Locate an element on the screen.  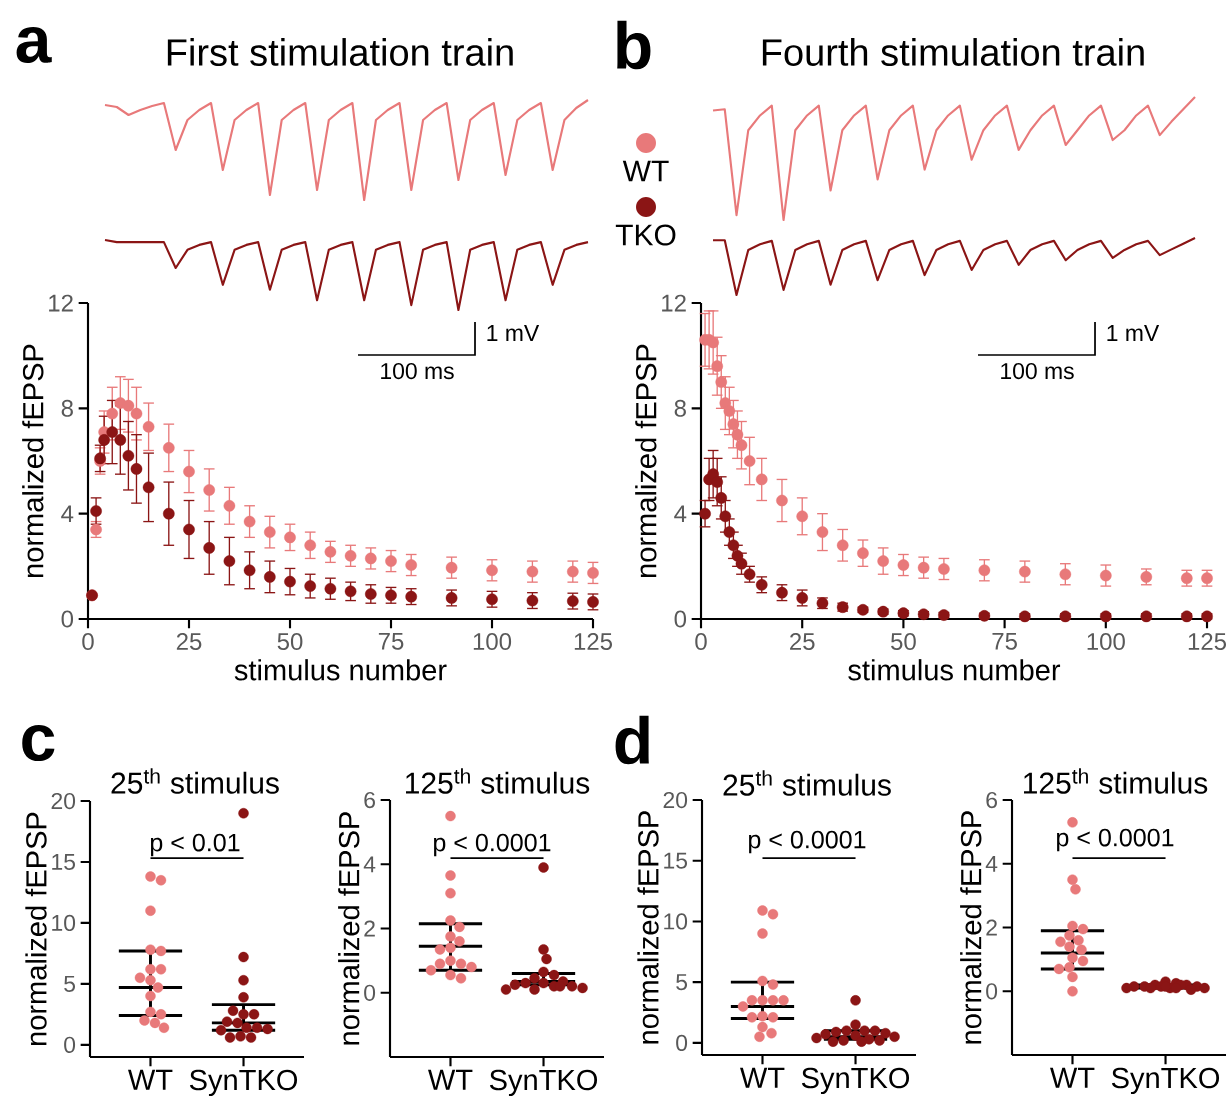
text: c is located at coordinates (38, 743).